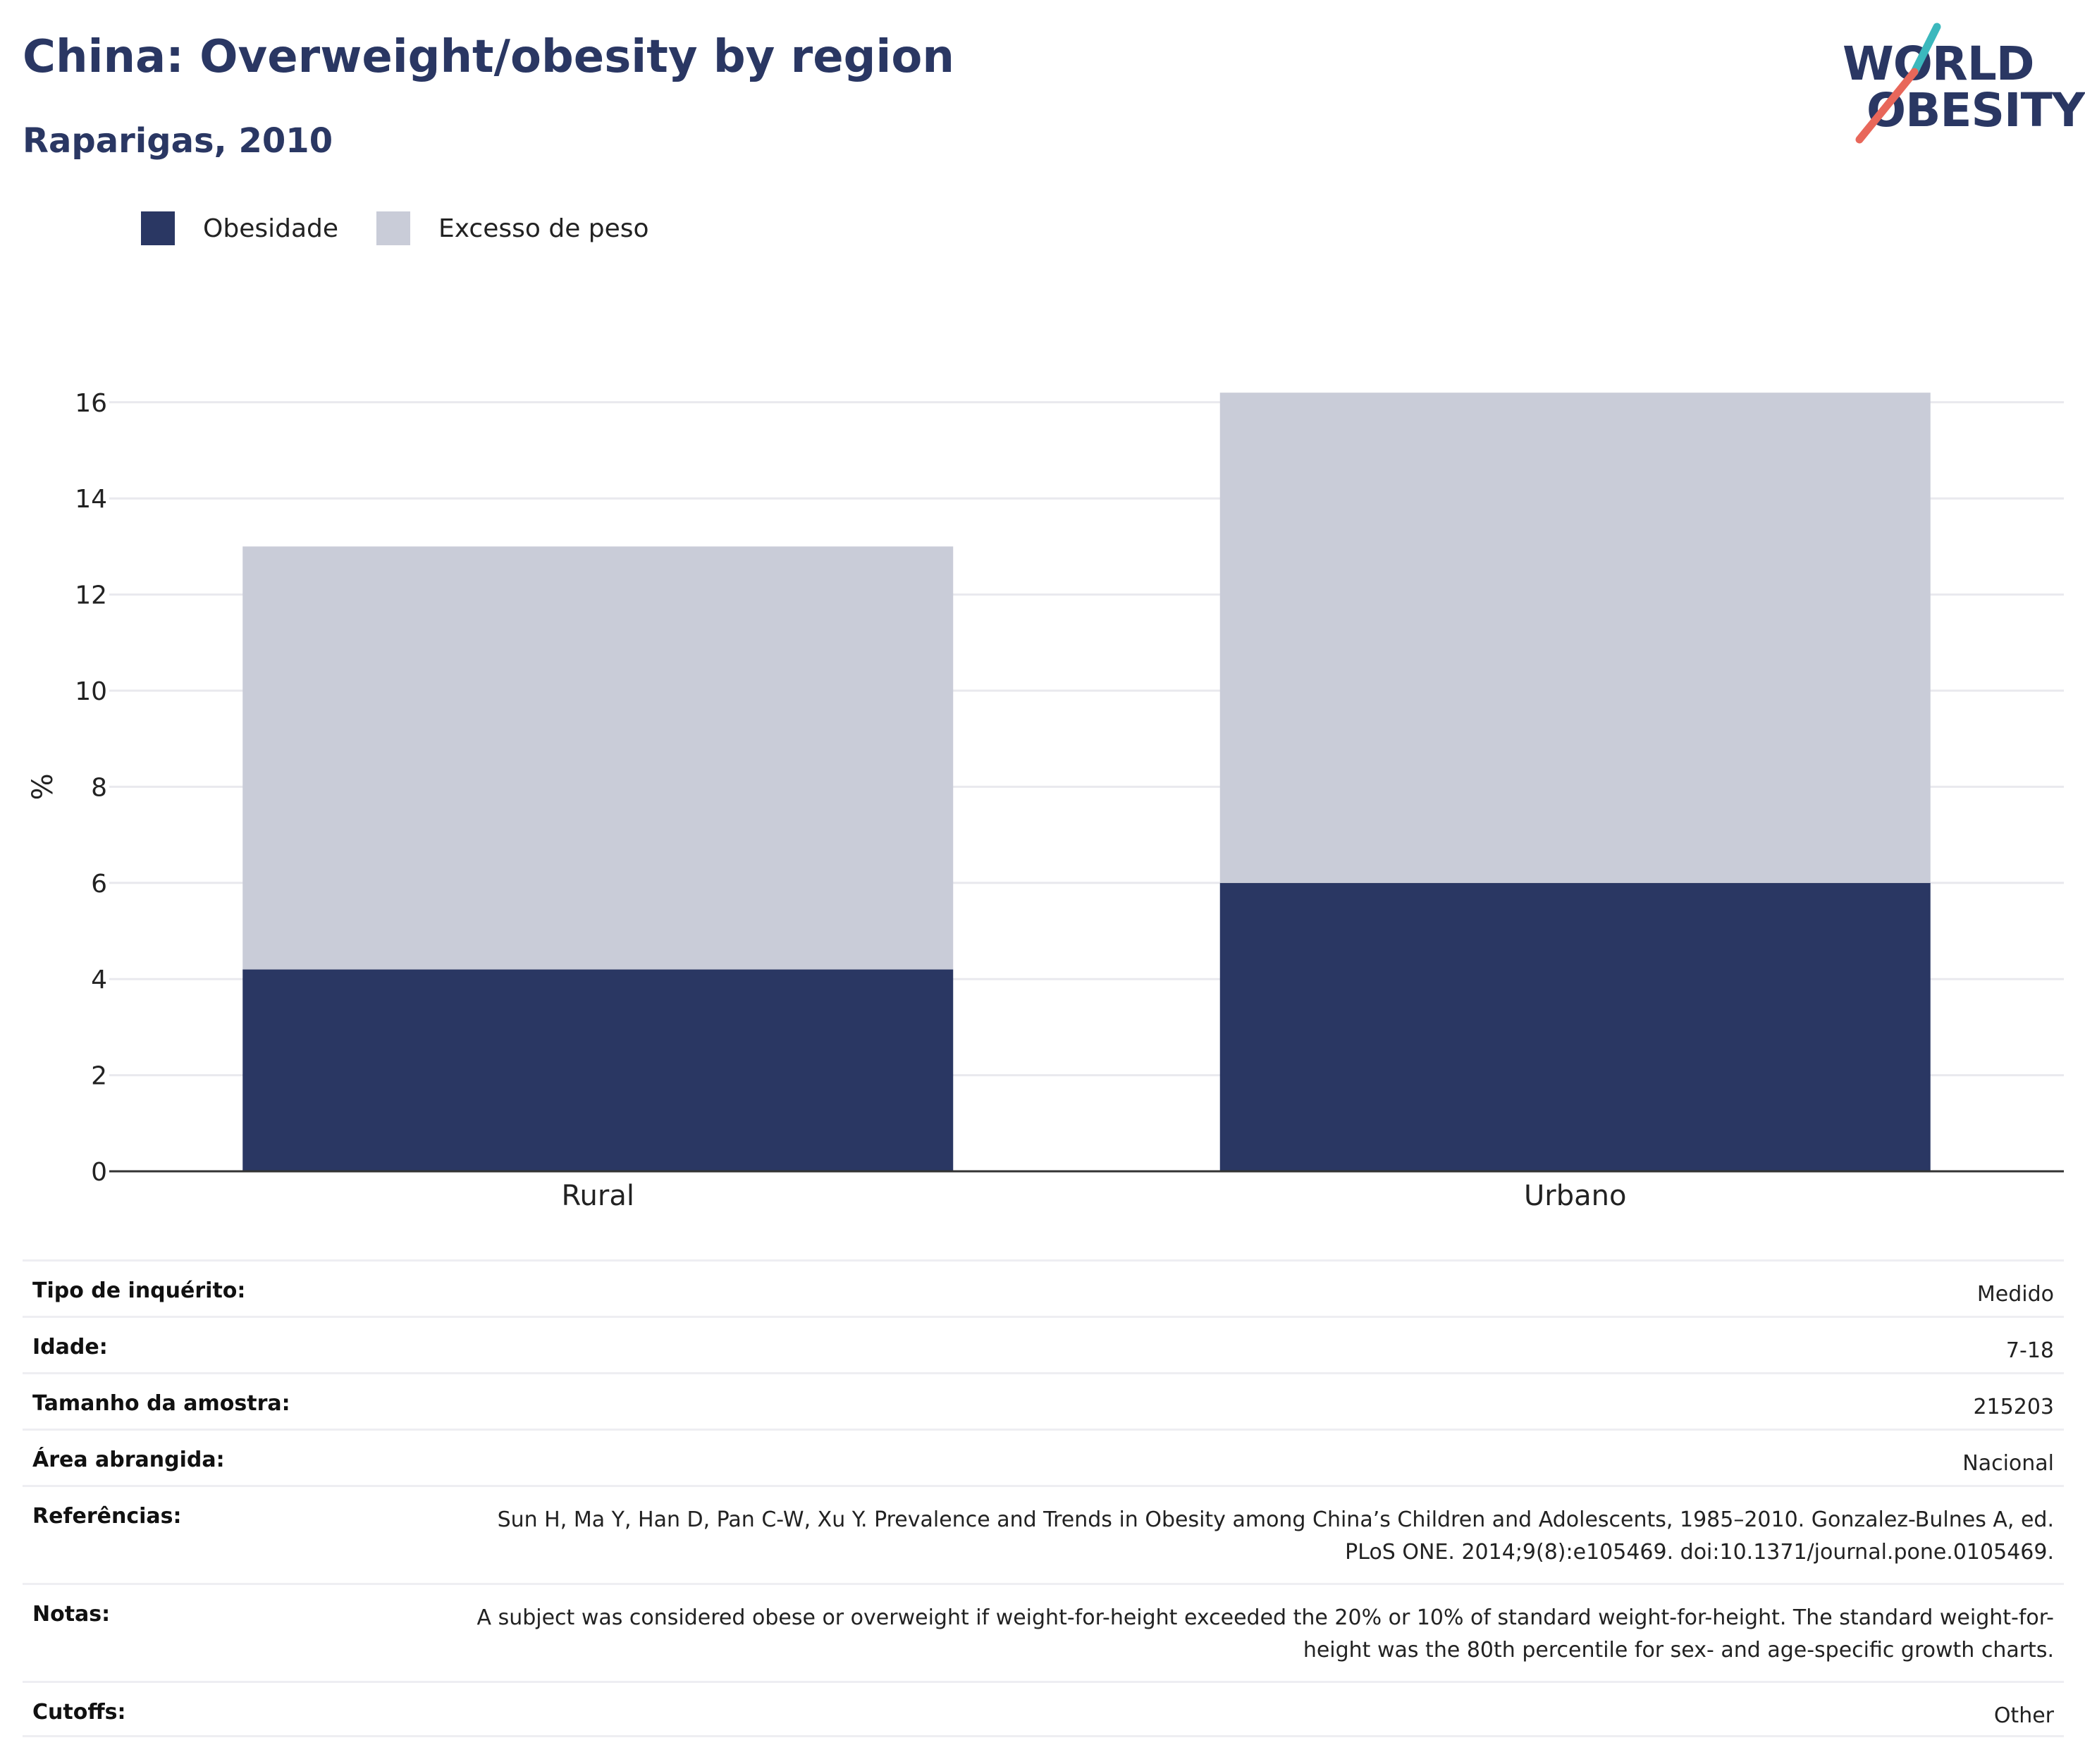 The height and width of the screenshot is (1764, 2085). Describe the element at coordinates (1975, 110) in the screenshot. I see `logo-word-obesity: OBESITY` at that location.